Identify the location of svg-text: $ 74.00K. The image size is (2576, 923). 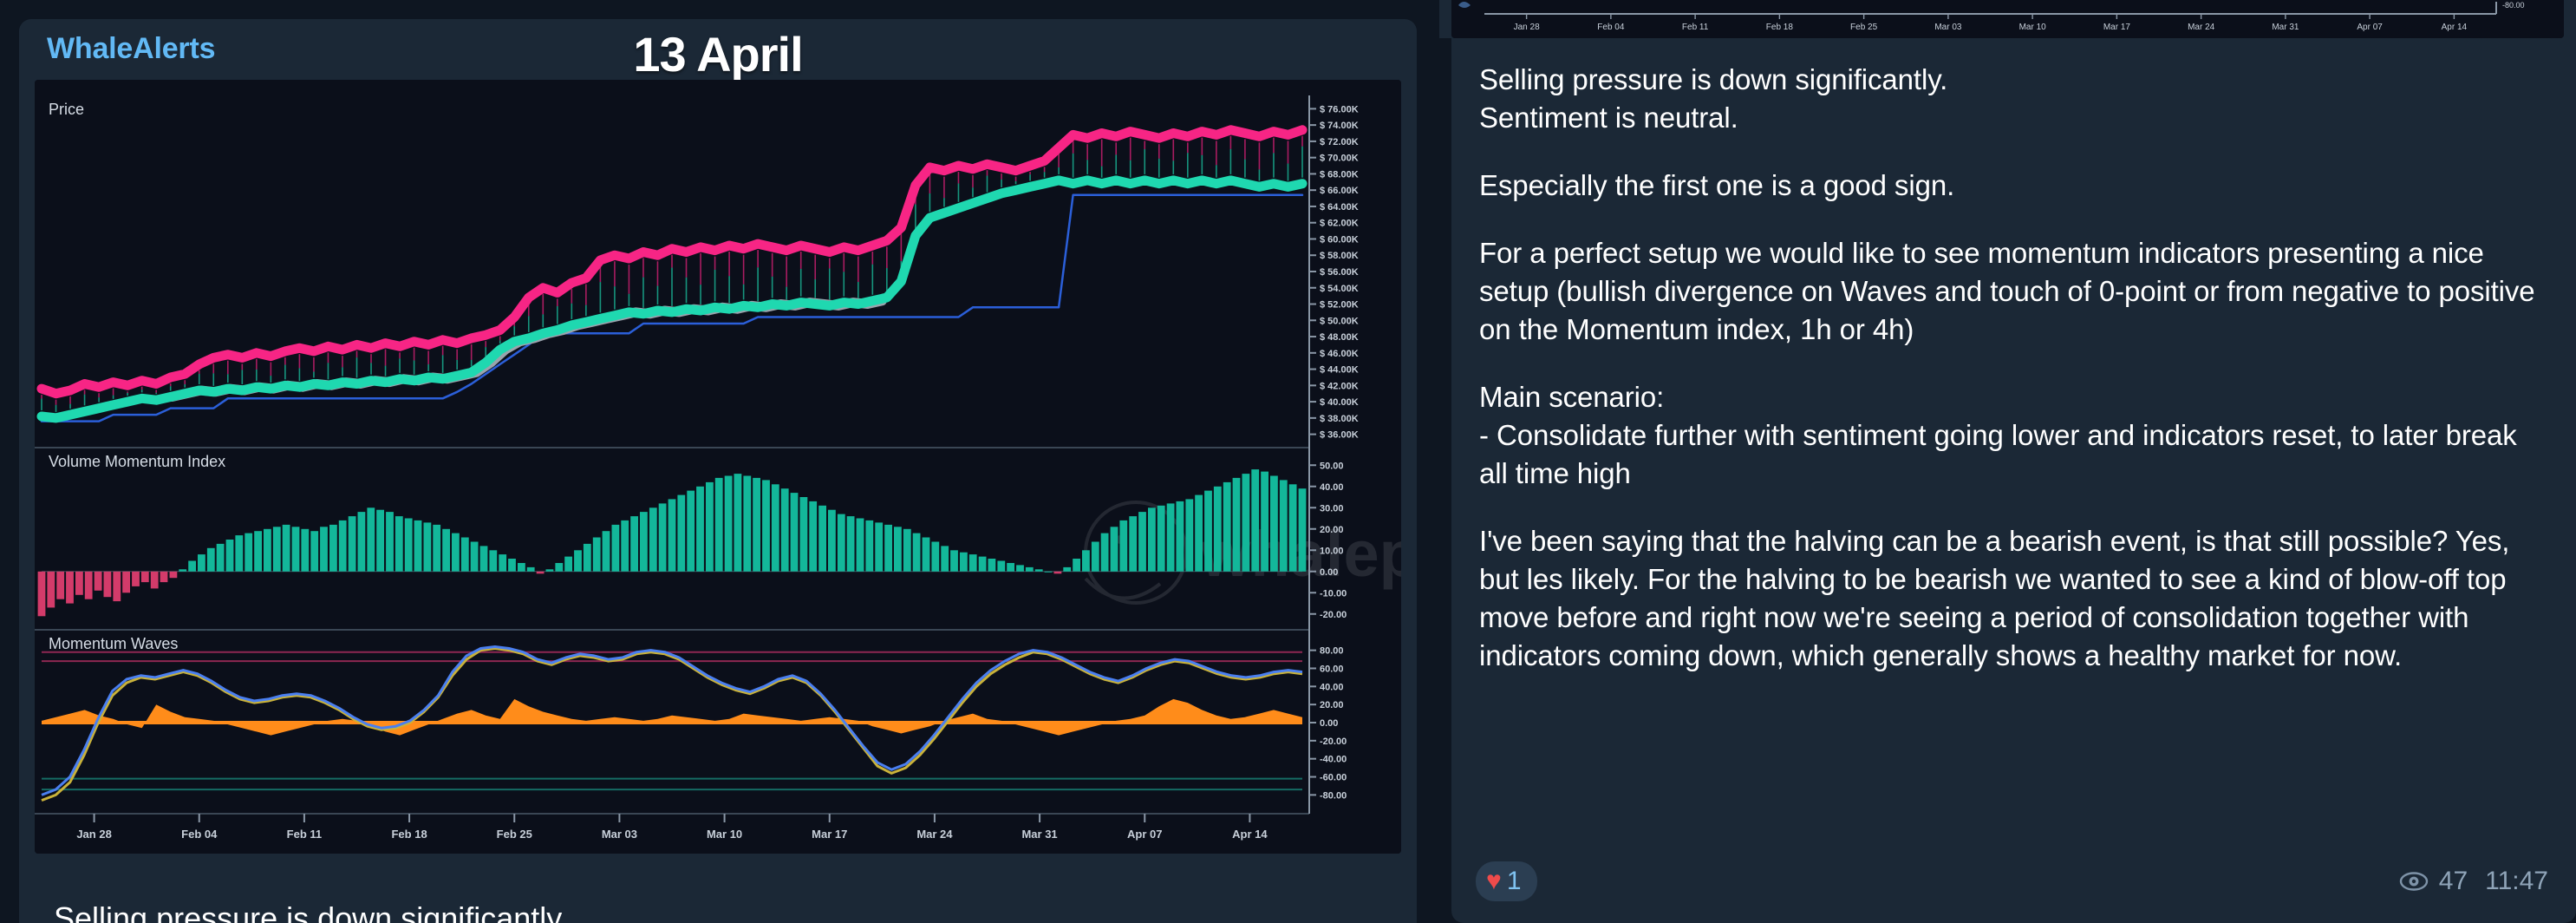
(1340, 126).